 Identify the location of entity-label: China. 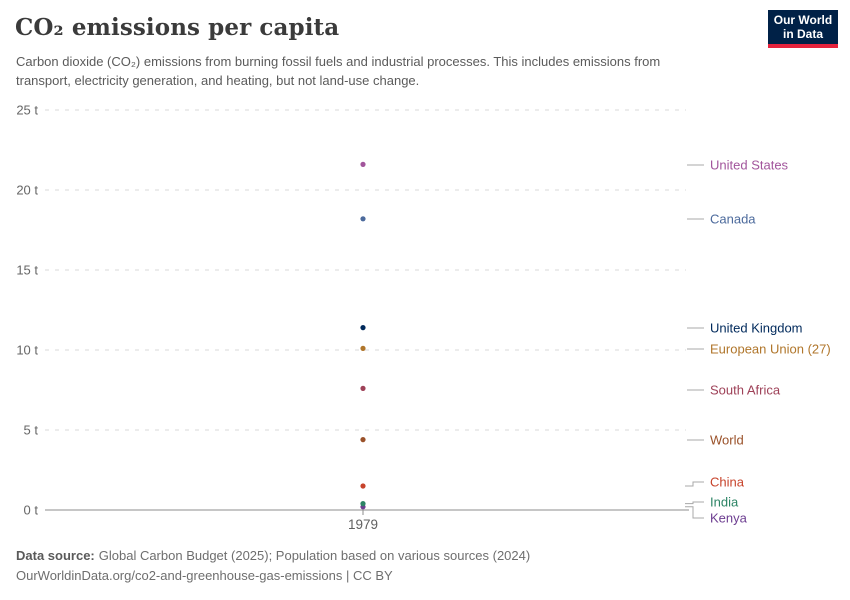
(727, 482).